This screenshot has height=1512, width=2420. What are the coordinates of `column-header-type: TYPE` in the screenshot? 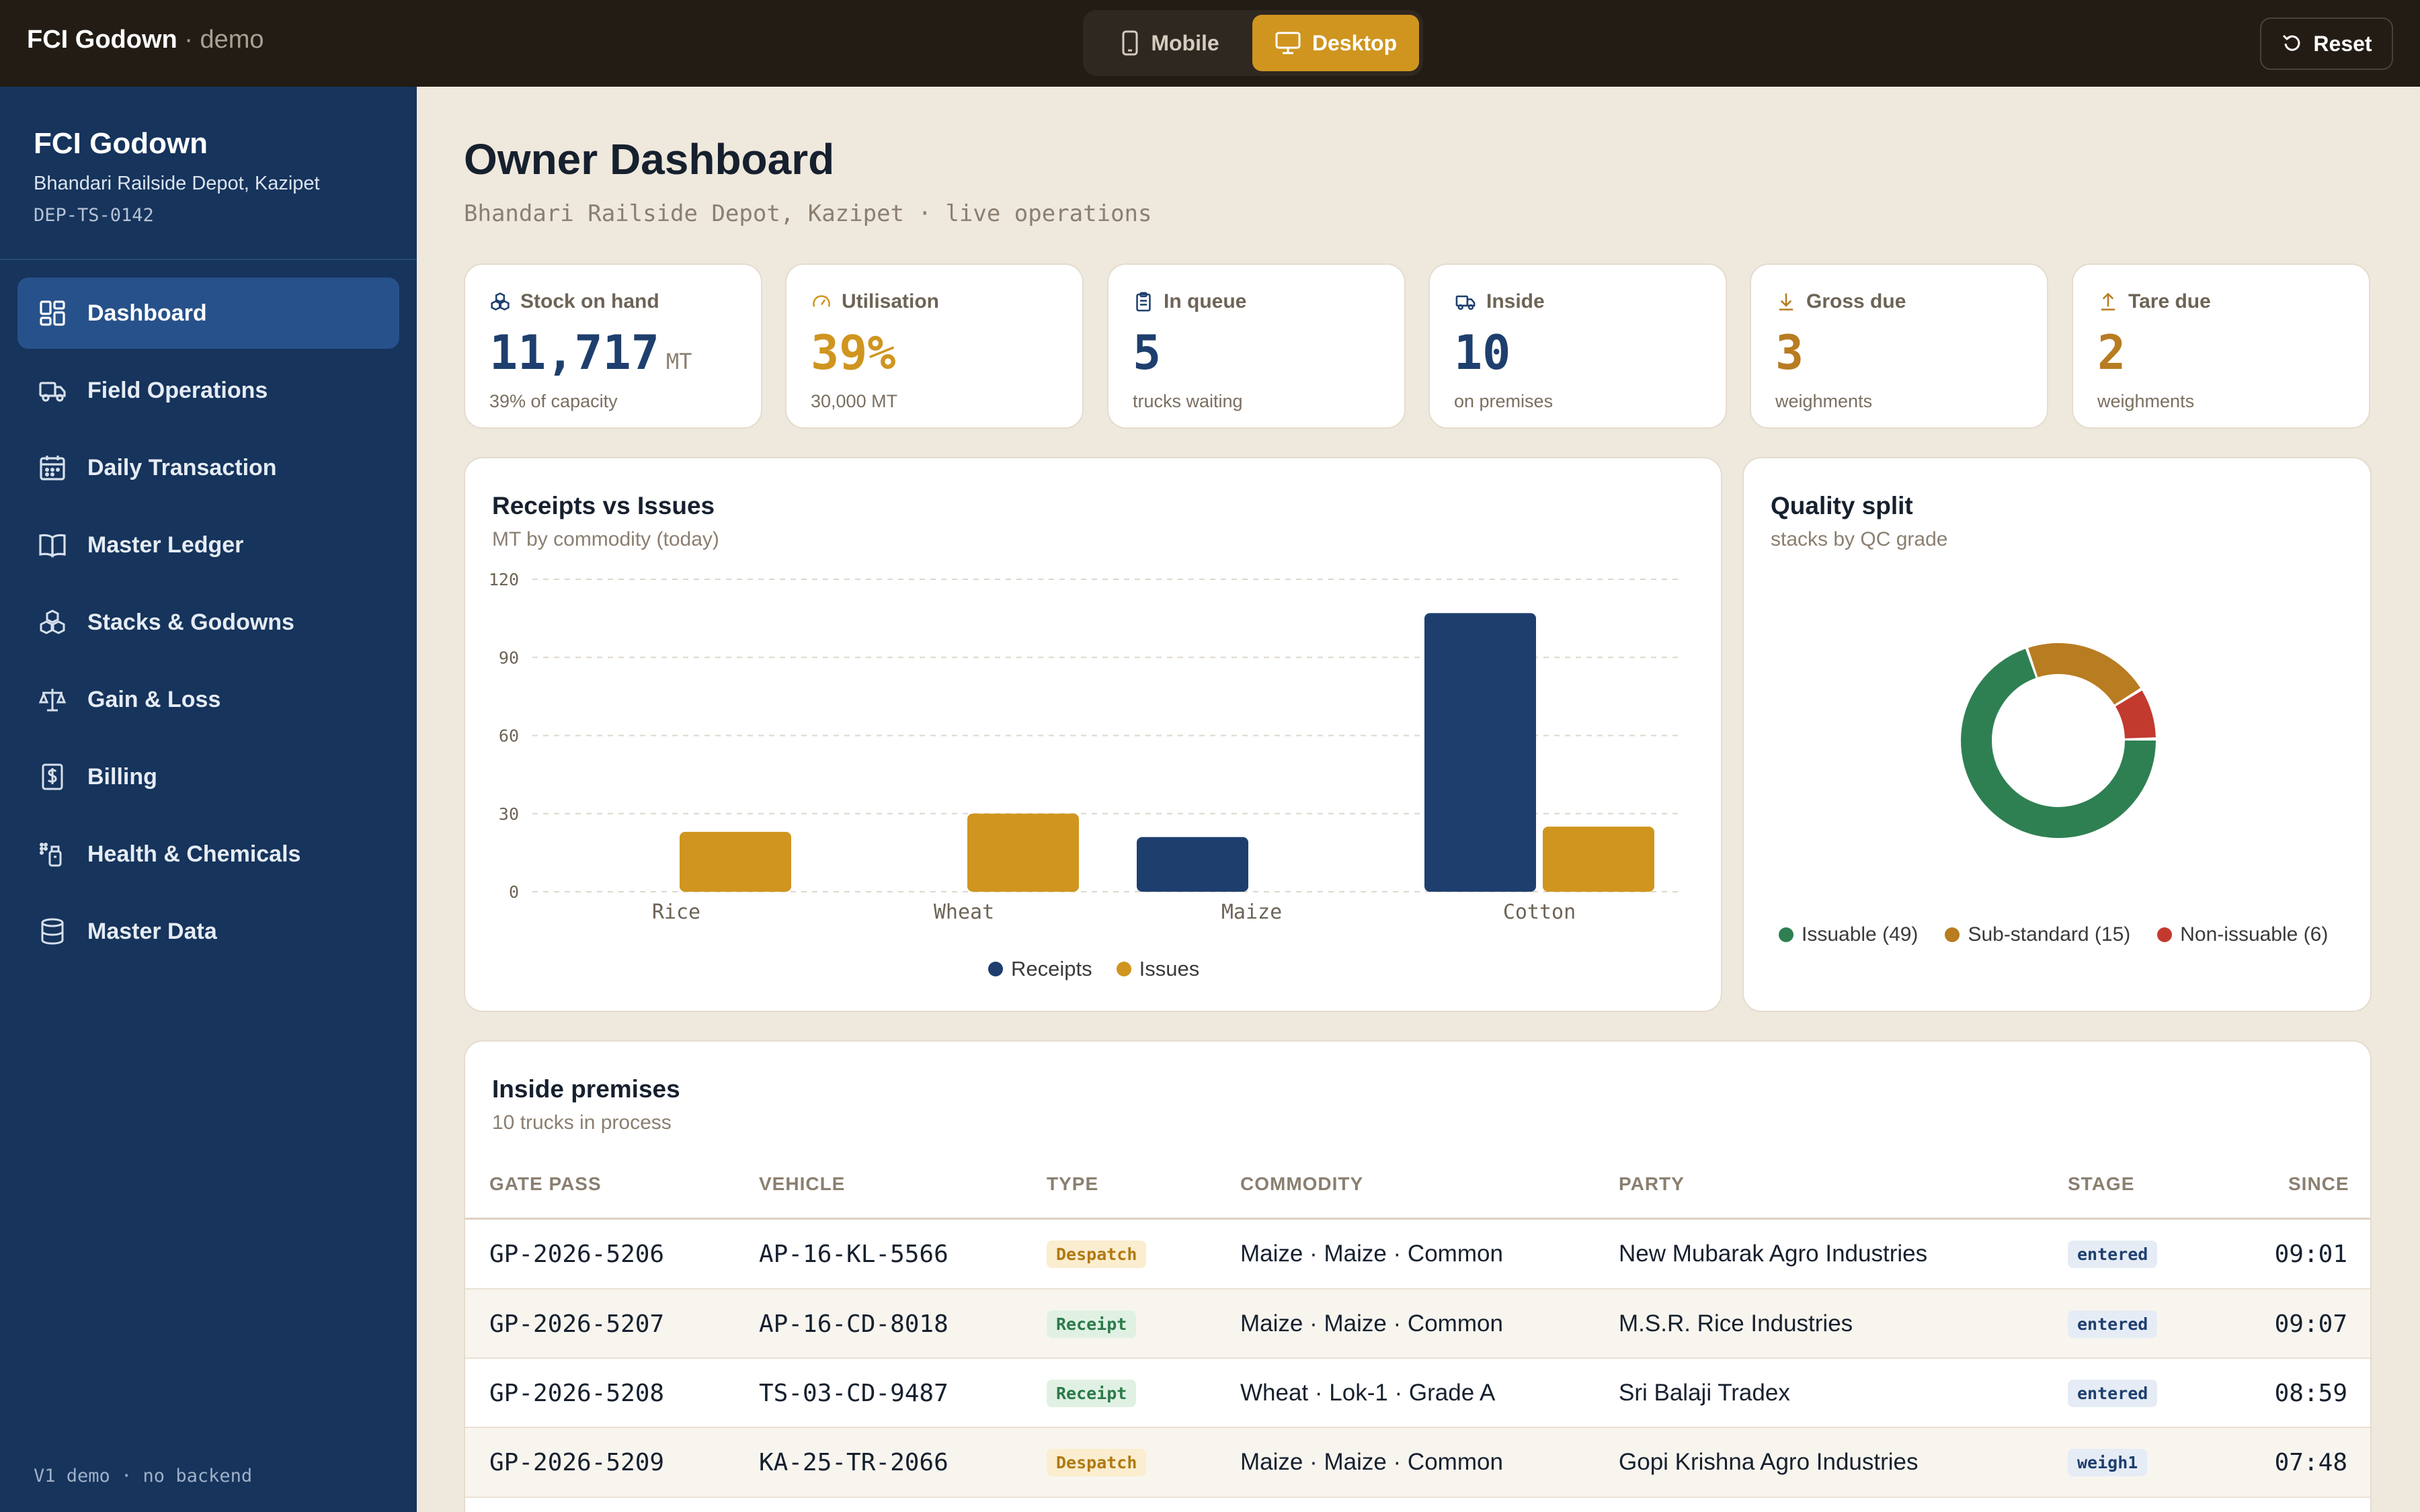 It's located at (1073, 1184).